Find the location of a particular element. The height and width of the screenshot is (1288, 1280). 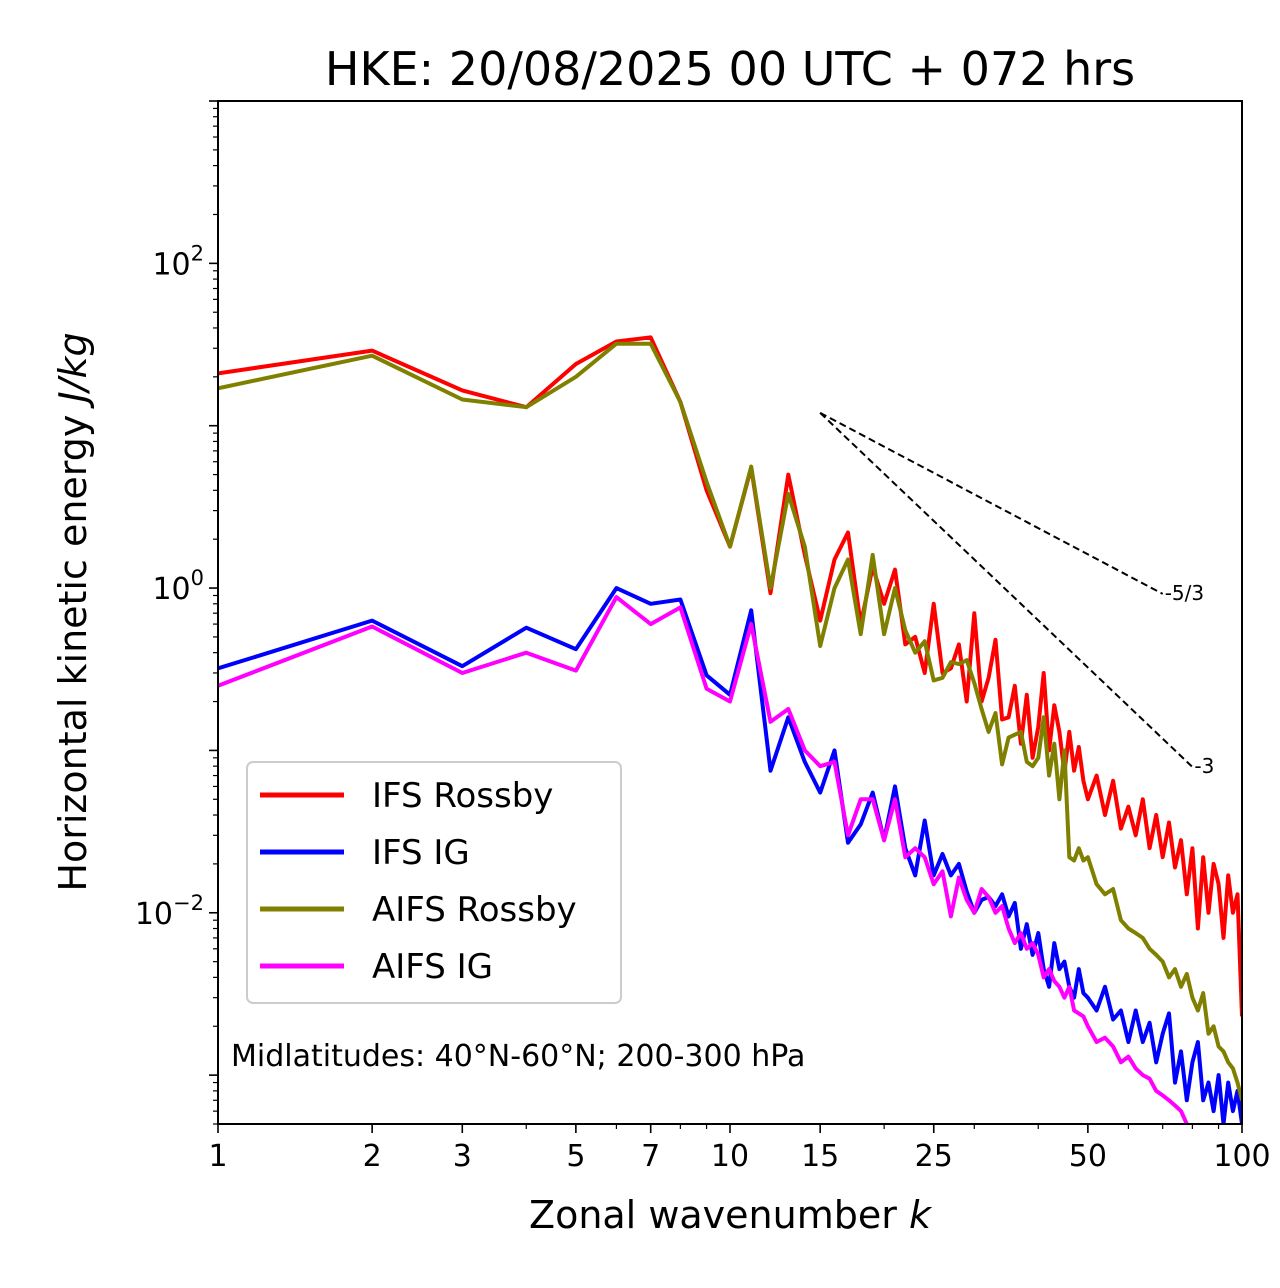

y-axis-label-text: Horizontal kinetic energy is located at coordinates (73, 653).